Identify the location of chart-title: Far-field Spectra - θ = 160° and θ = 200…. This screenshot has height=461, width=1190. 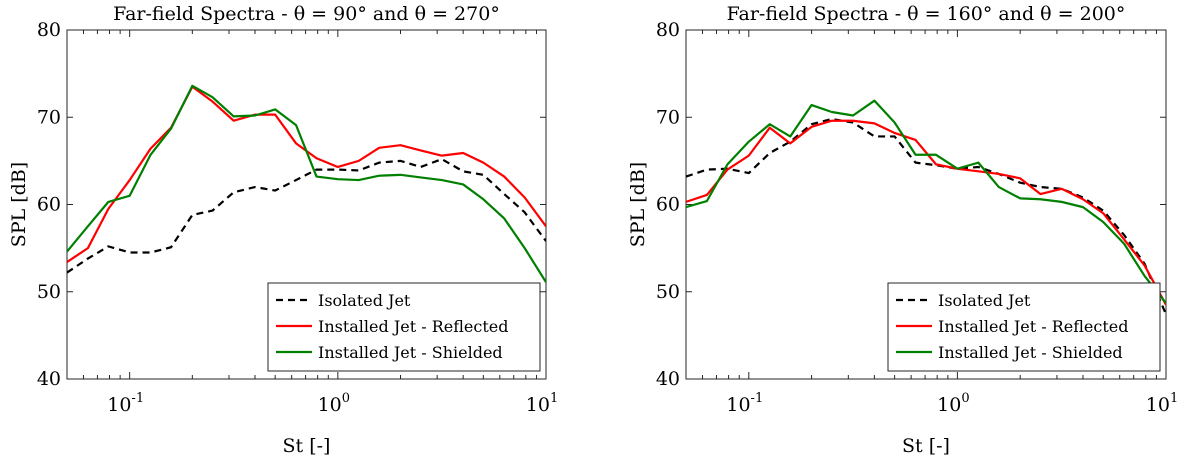
(926, 14).